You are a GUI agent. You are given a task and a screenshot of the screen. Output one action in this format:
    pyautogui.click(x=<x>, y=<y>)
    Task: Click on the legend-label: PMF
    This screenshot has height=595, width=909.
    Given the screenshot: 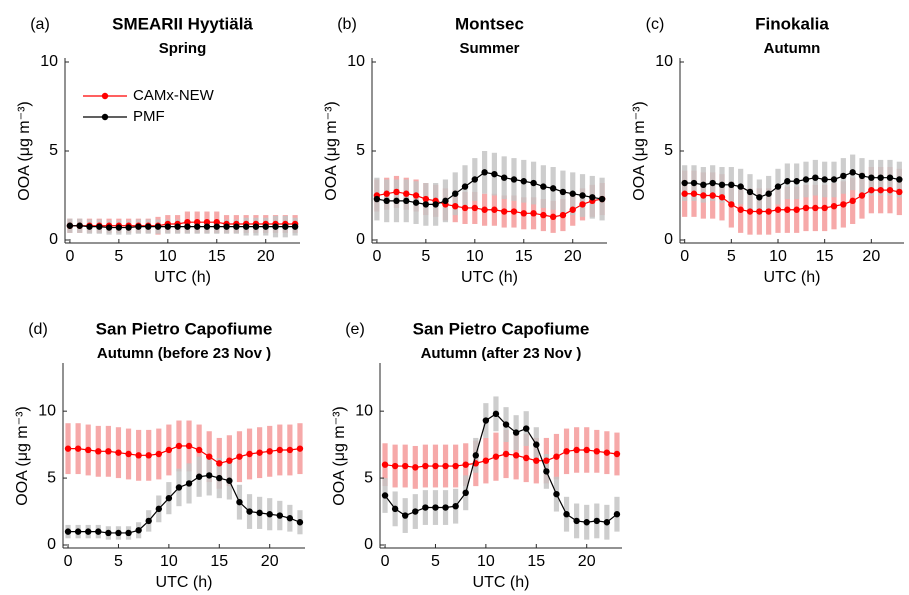 What is the action you would take?
    pyautogui.click(x=149, y=116)
    